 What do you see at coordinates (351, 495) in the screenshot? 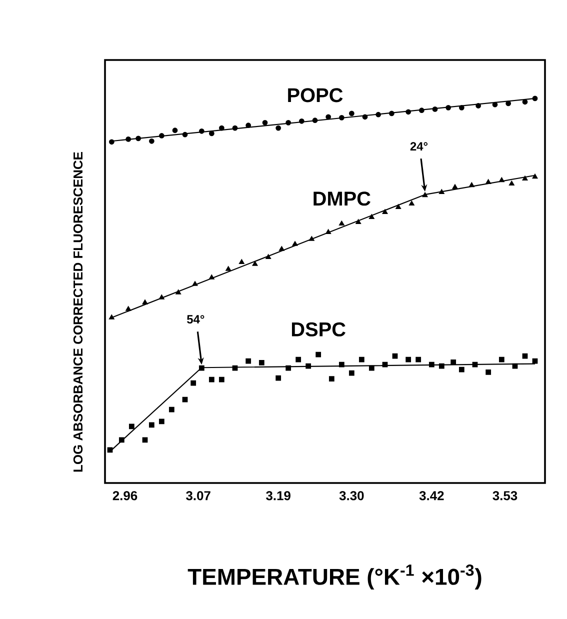
I see `x-tick-label: 3.30` at bounding box center [351, 495].